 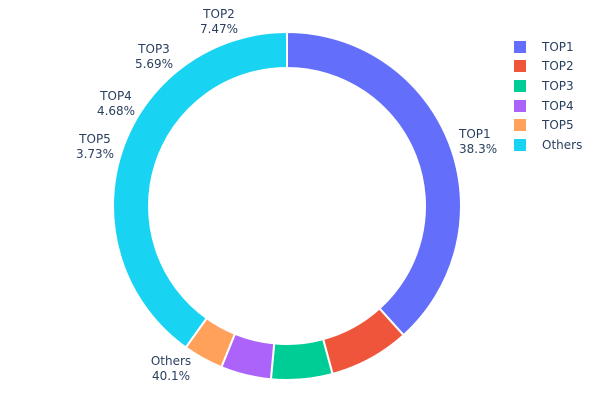 What do you see at coordinates (115, 96) in the screenshot?
I see `slice-label-name: TOP4` at bounding box center [115, 96].